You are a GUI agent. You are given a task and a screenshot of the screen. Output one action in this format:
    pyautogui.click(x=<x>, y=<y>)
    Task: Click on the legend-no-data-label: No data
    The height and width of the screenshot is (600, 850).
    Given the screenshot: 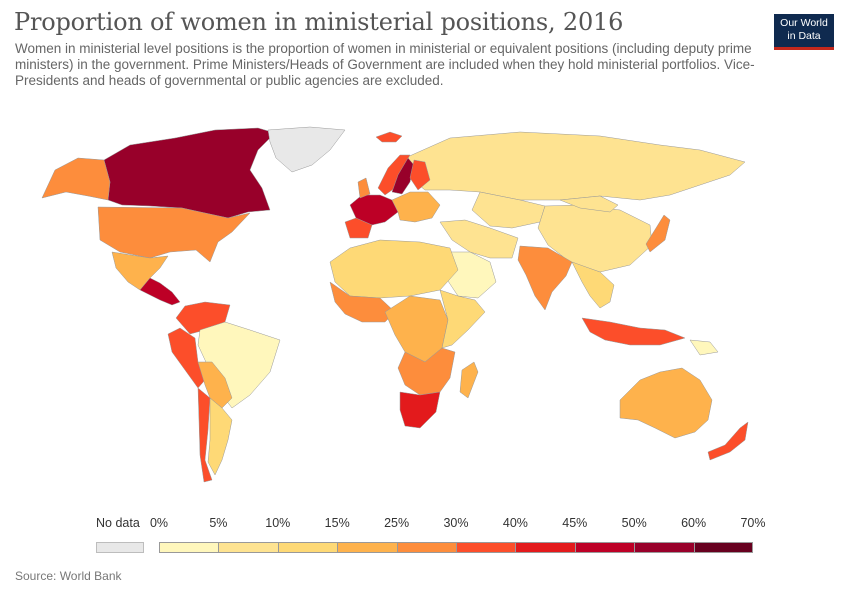 What is the action you would take?
    pyautogui.click(x=118, y=523)
    